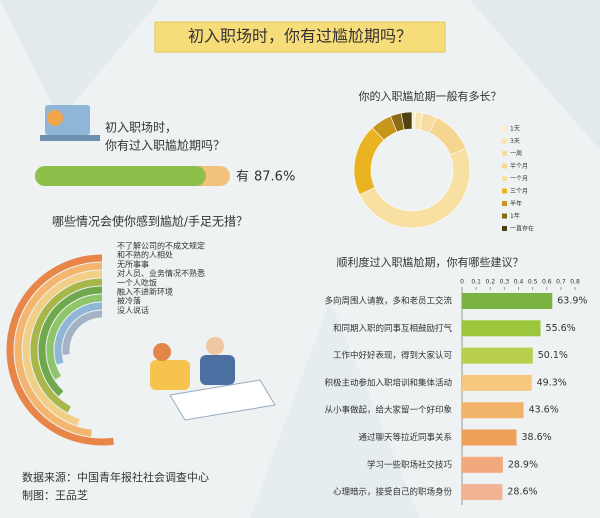  I want to click on x-tick-label: 0, so click(462, 282).